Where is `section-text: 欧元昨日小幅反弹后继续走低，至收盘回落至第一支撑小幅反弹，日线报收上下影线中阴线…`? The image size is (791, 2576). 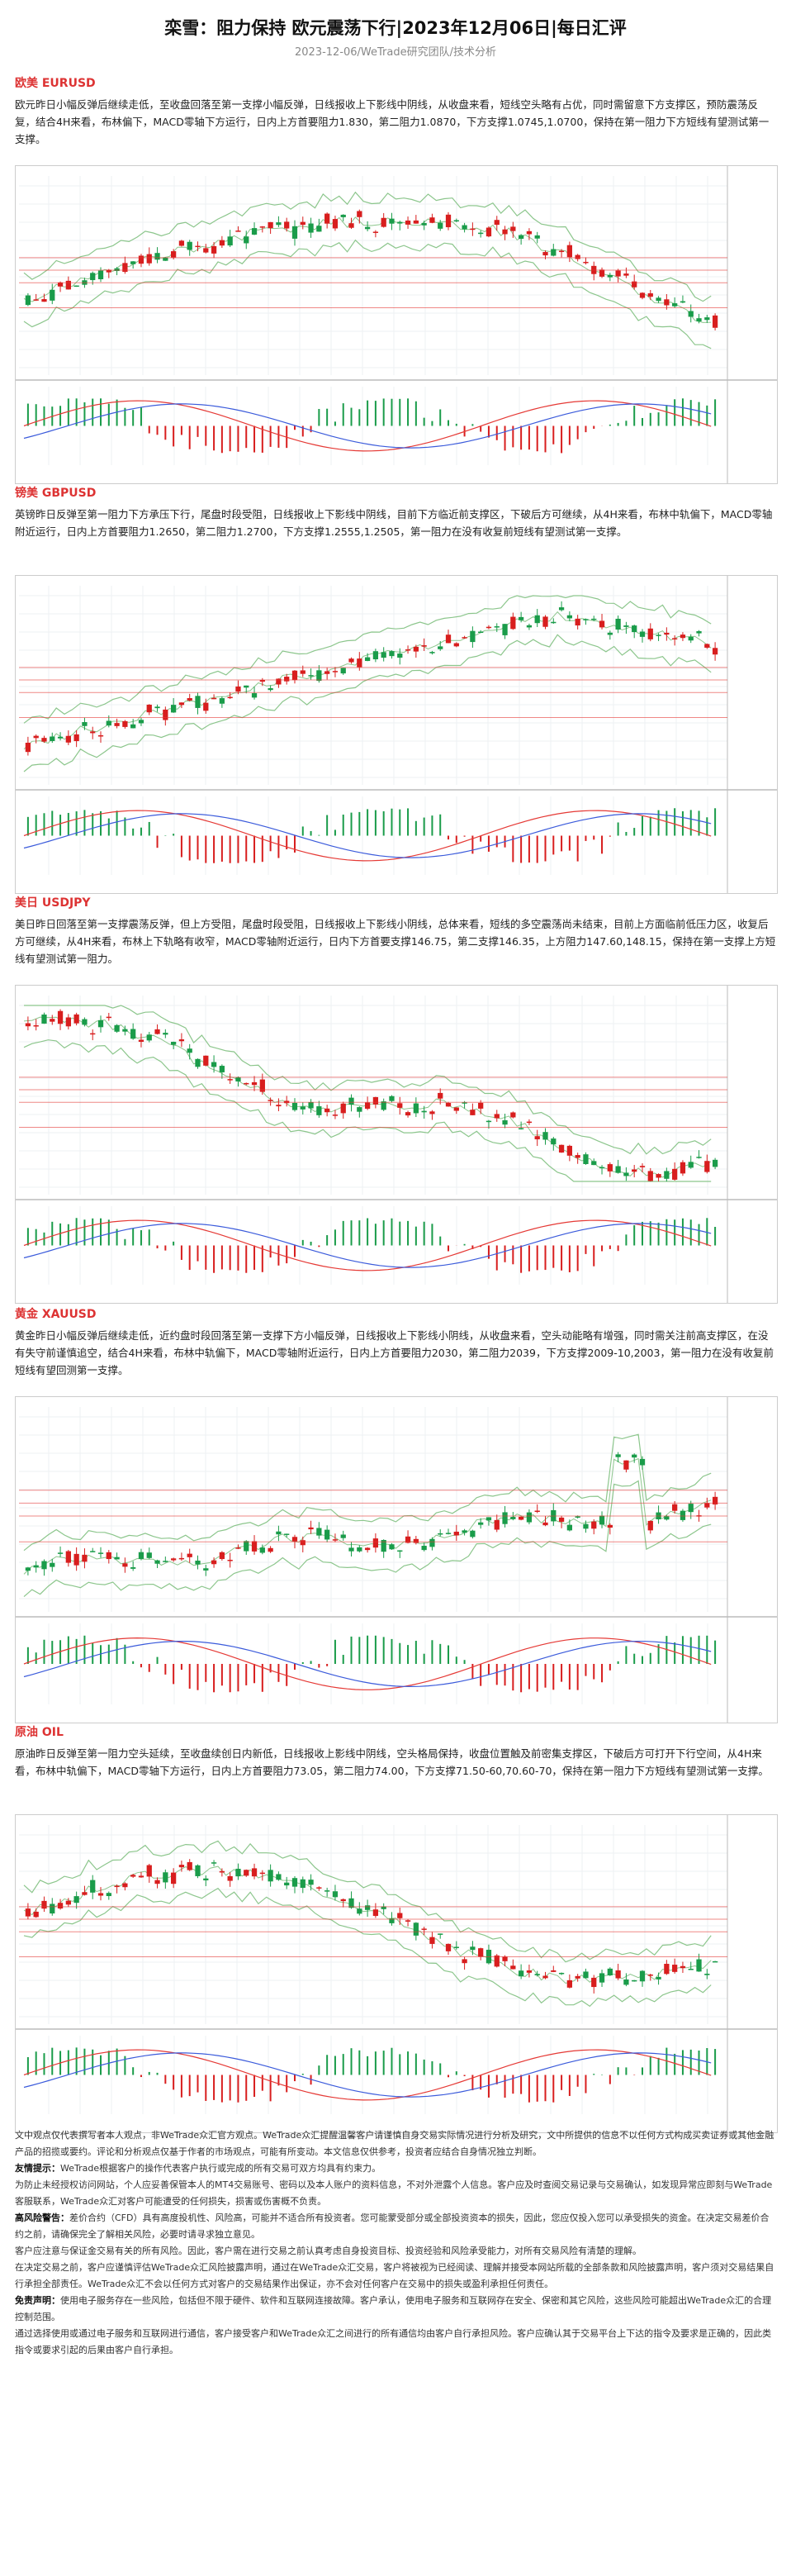 section-text: 欧元昨日小幅反弹后继续走低，至收盘回落至第一支撑小幅反弹，日线报收上下影线中阴线… is located at coordinates (392, 121).